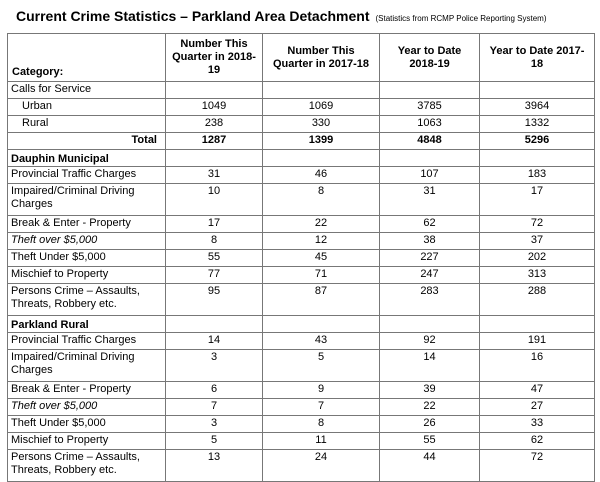  Describe the element at coordinates (537, 390) in the screenshot. I see `cell-value: 47` at that location.